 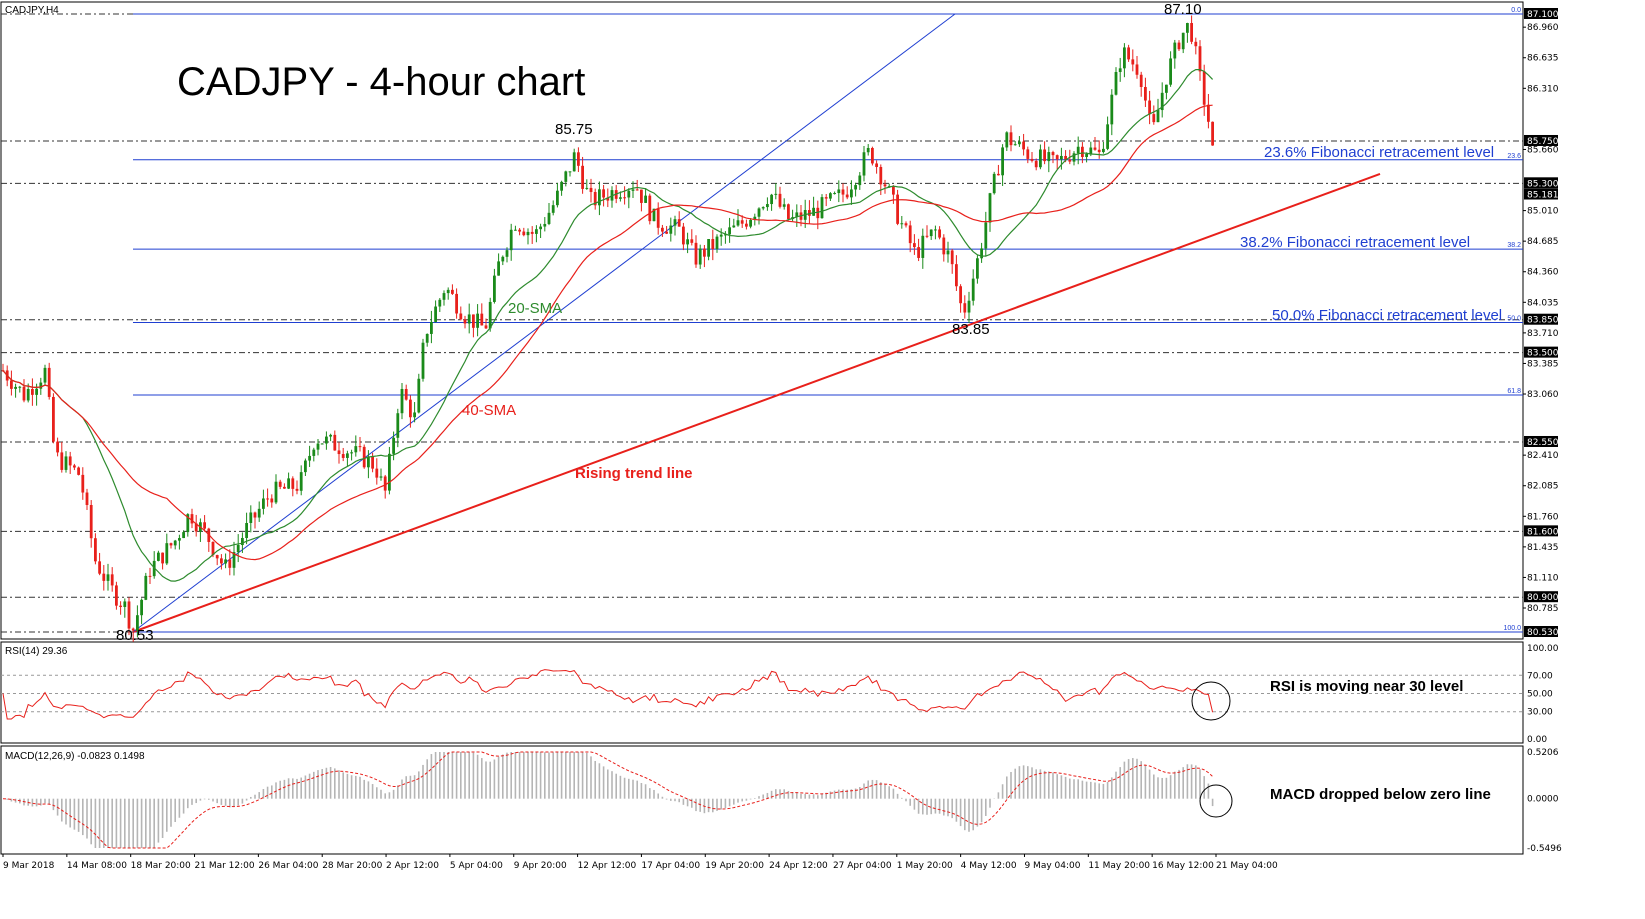 What do you see at coordinates (1514, 319) in the screenshot?
I see `fibonacci-pct-label: 50.0` at bounding box center [1514, 319].